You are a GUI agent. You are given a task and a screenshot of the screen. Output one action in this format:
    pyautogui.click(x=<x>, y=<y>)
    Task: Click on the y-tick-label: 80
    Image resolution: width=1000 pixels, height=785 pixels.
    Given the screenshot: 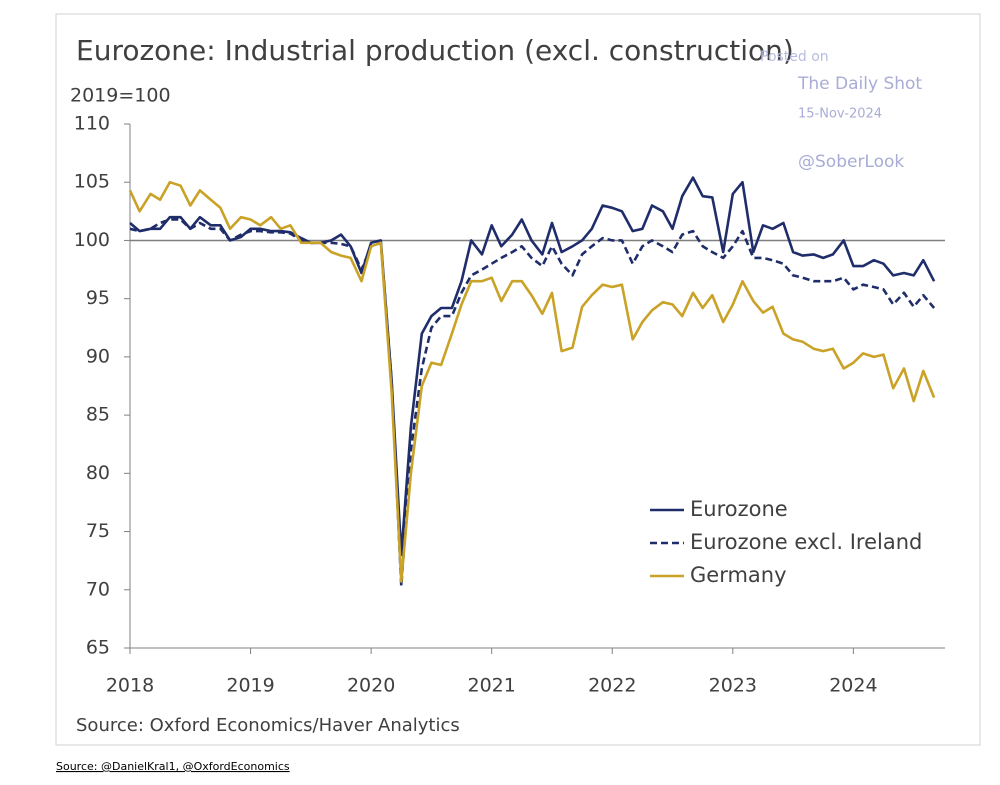 What is the action you would take?
    pyautogui.click(x=98, y=473)
    